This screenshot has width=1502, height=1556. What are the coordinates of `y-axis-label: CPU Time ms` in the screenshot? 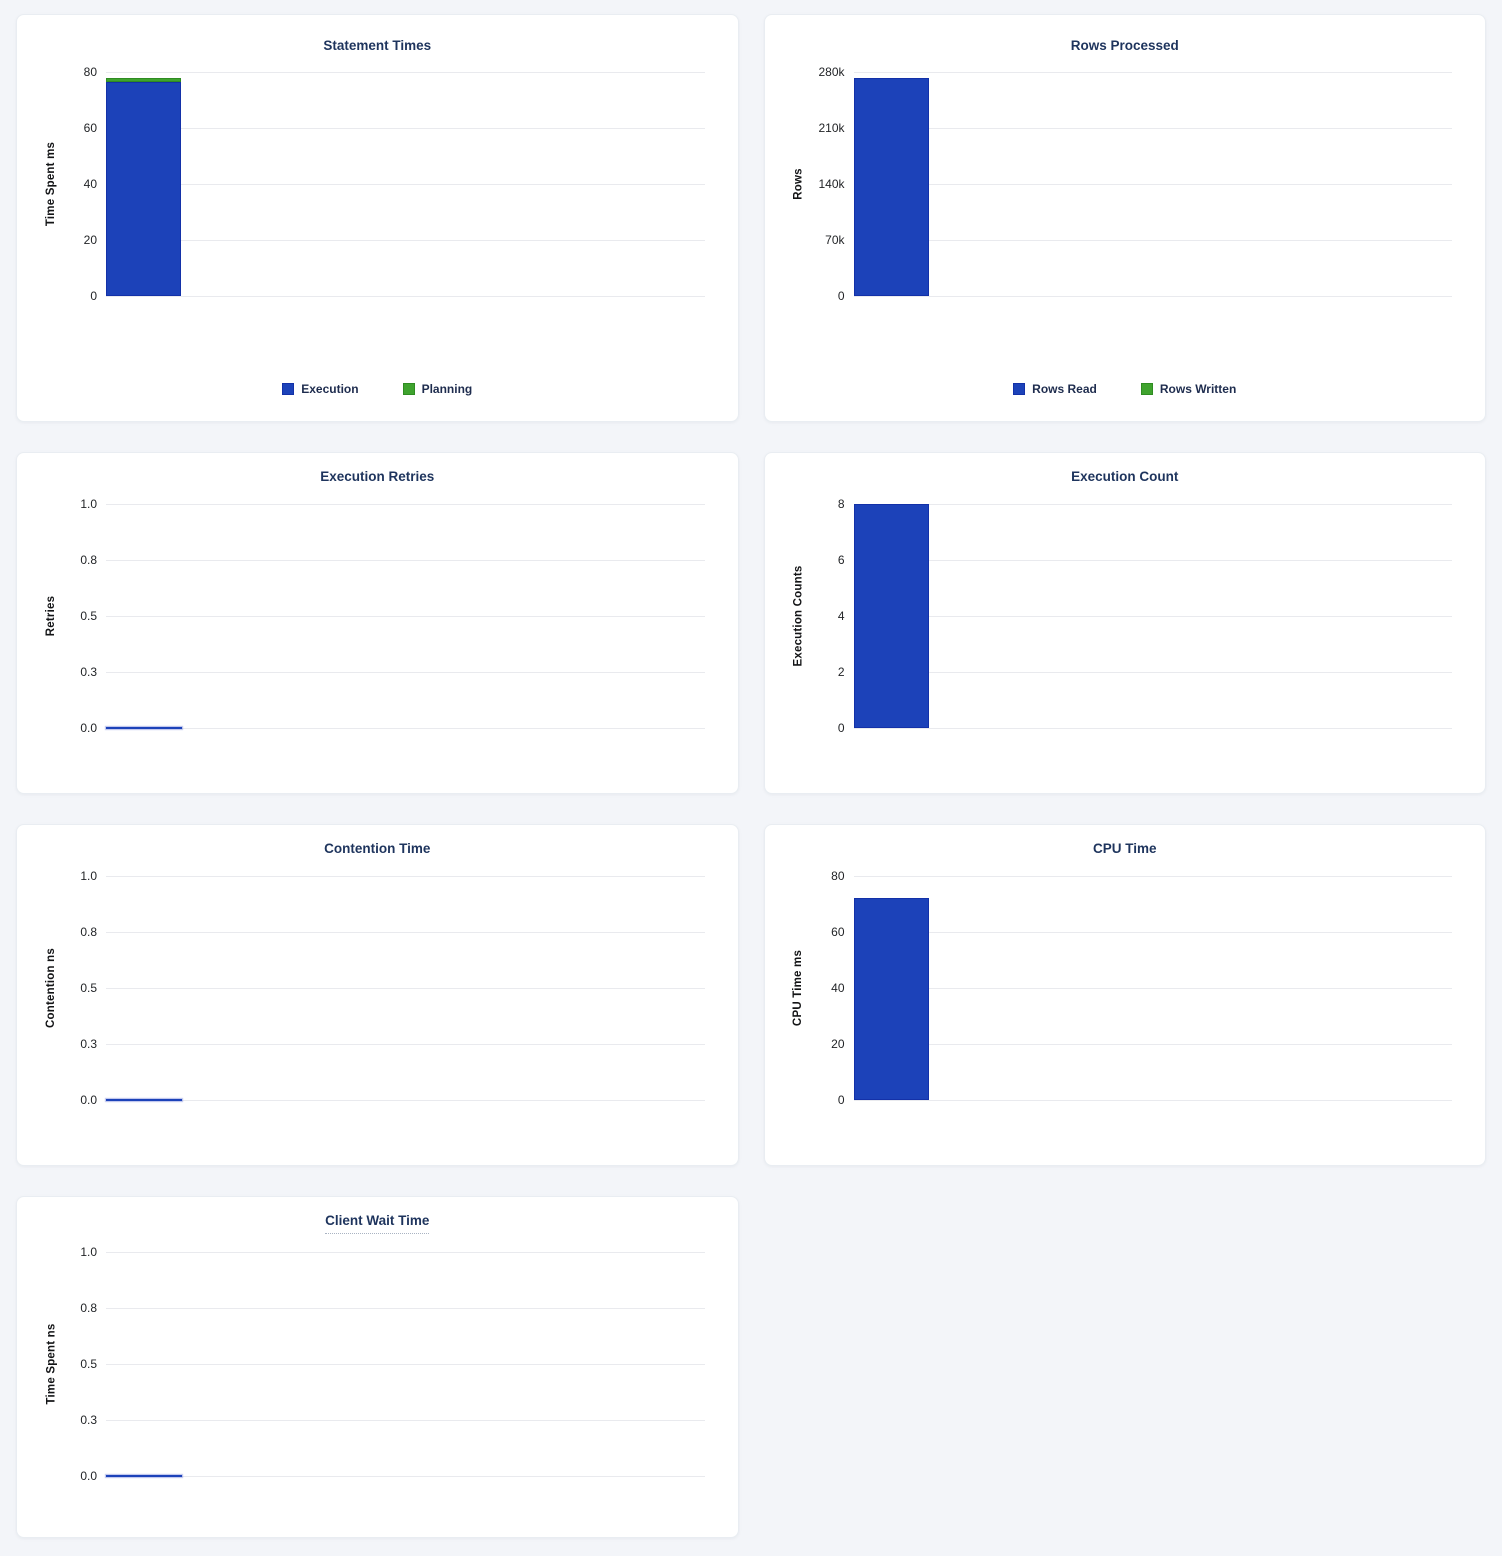 It's located at (799, 988).